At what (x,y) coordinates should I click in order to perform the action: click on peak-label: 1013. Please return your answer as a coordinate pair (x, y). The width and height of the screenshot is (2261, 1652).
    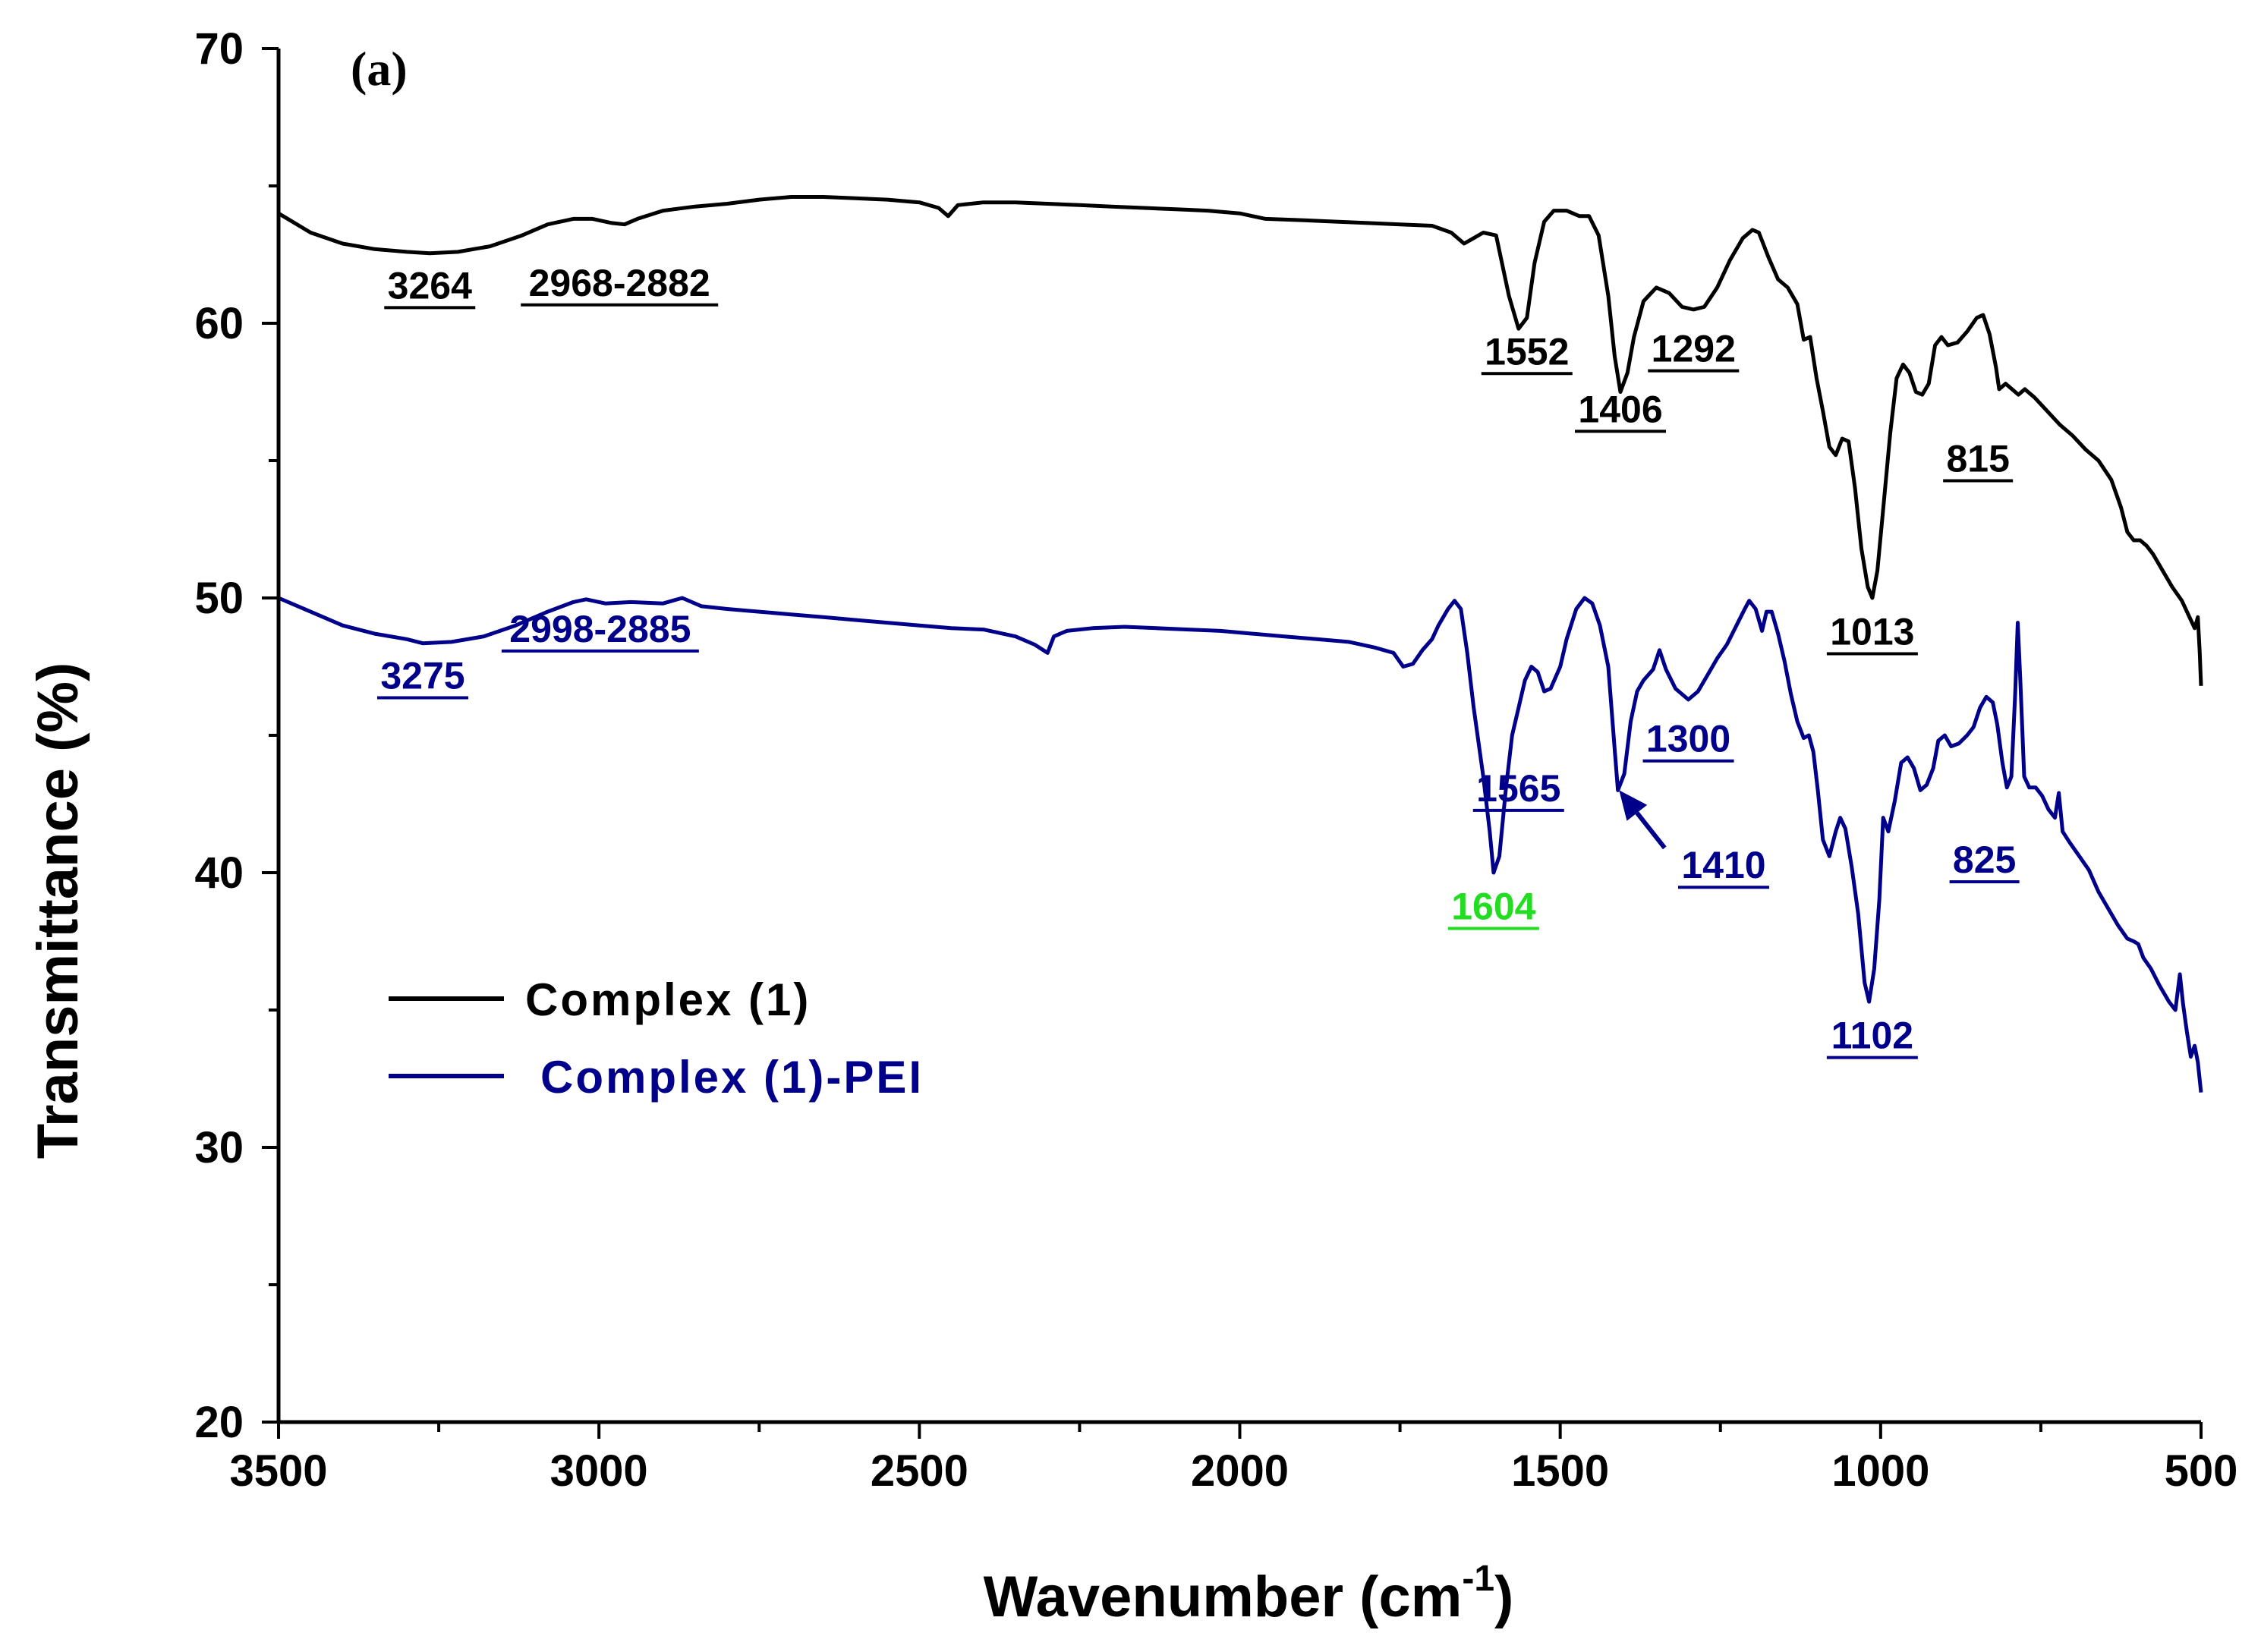
    Looking at the image, I should click on (1872, 632).